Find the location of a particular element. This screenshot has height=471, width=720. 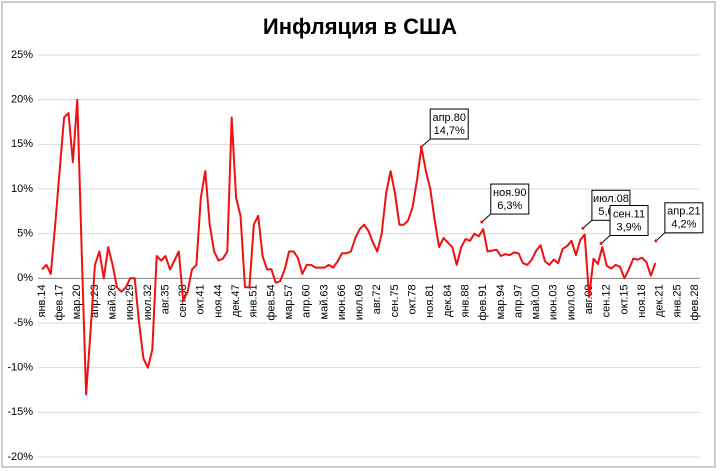

x-tick-label: ноя.18 is located at coordinates (642, 300).